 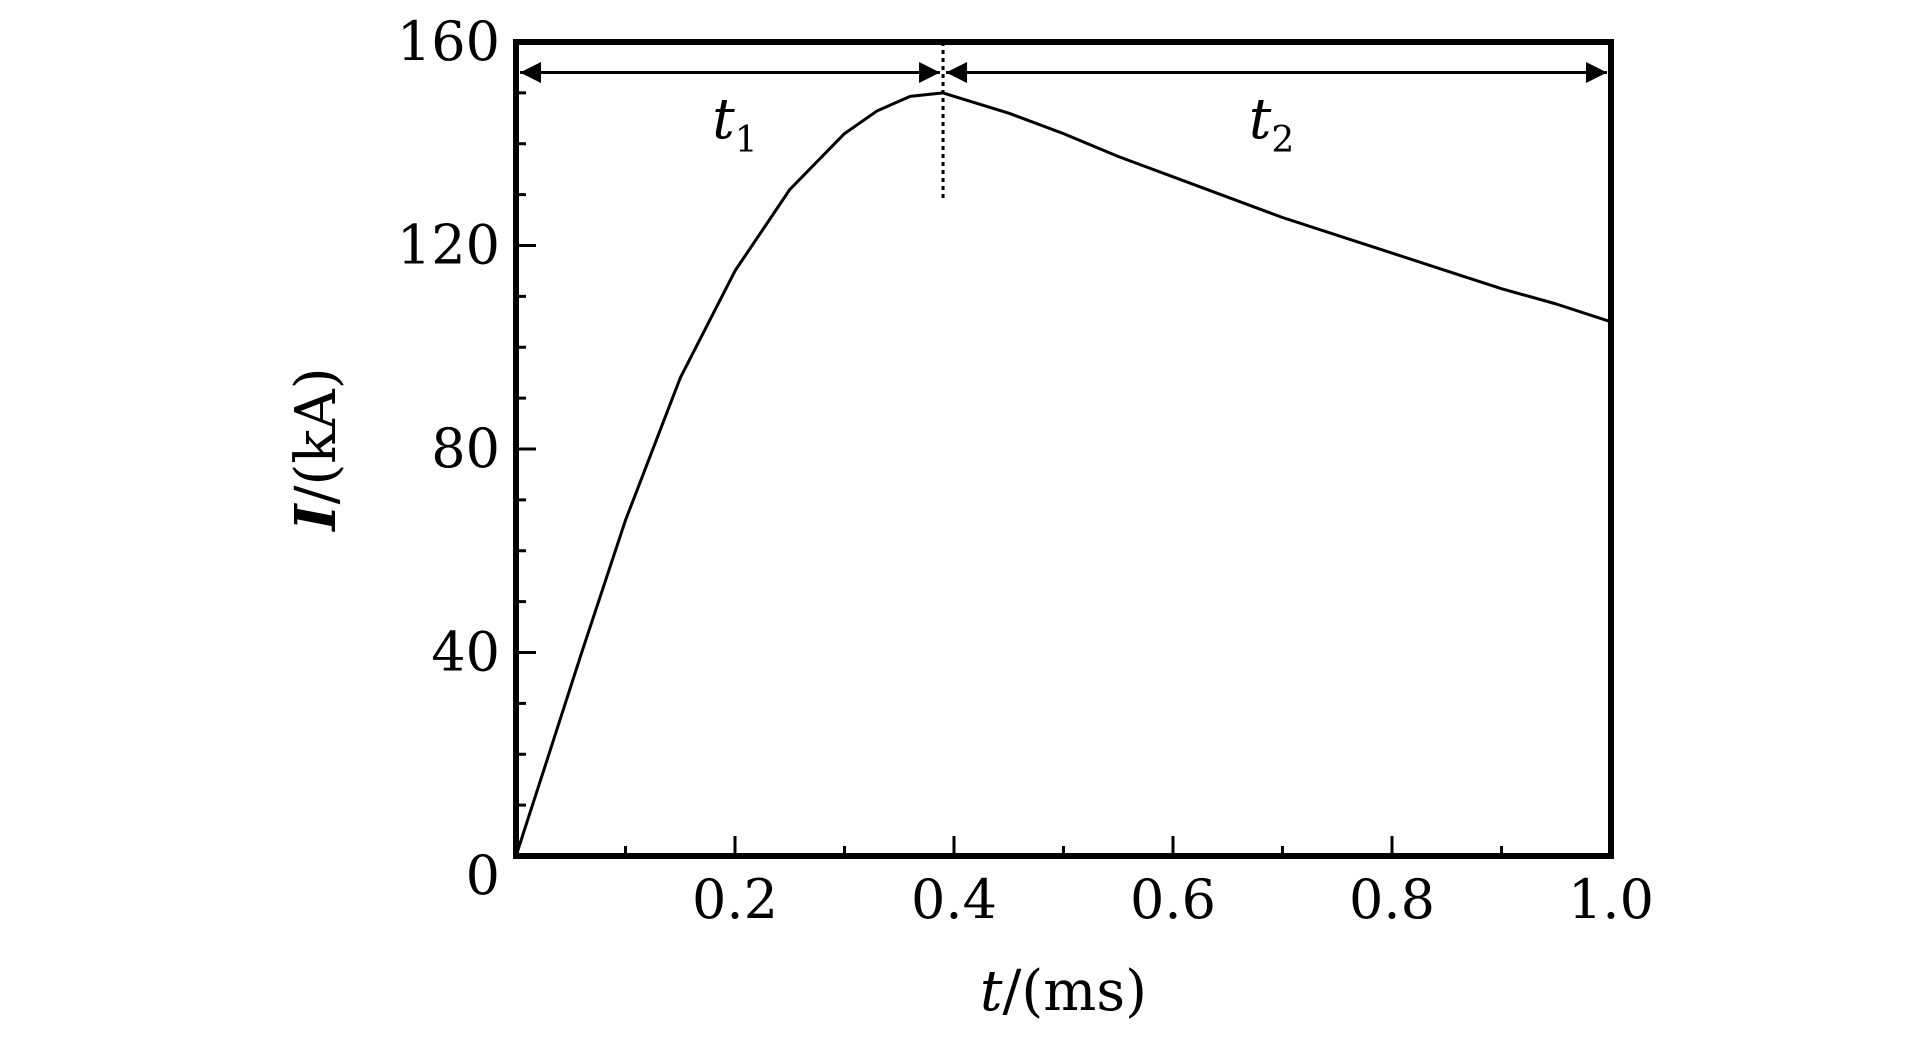 I want to click on y-tick-label: 40, so click(x=465, y=652).